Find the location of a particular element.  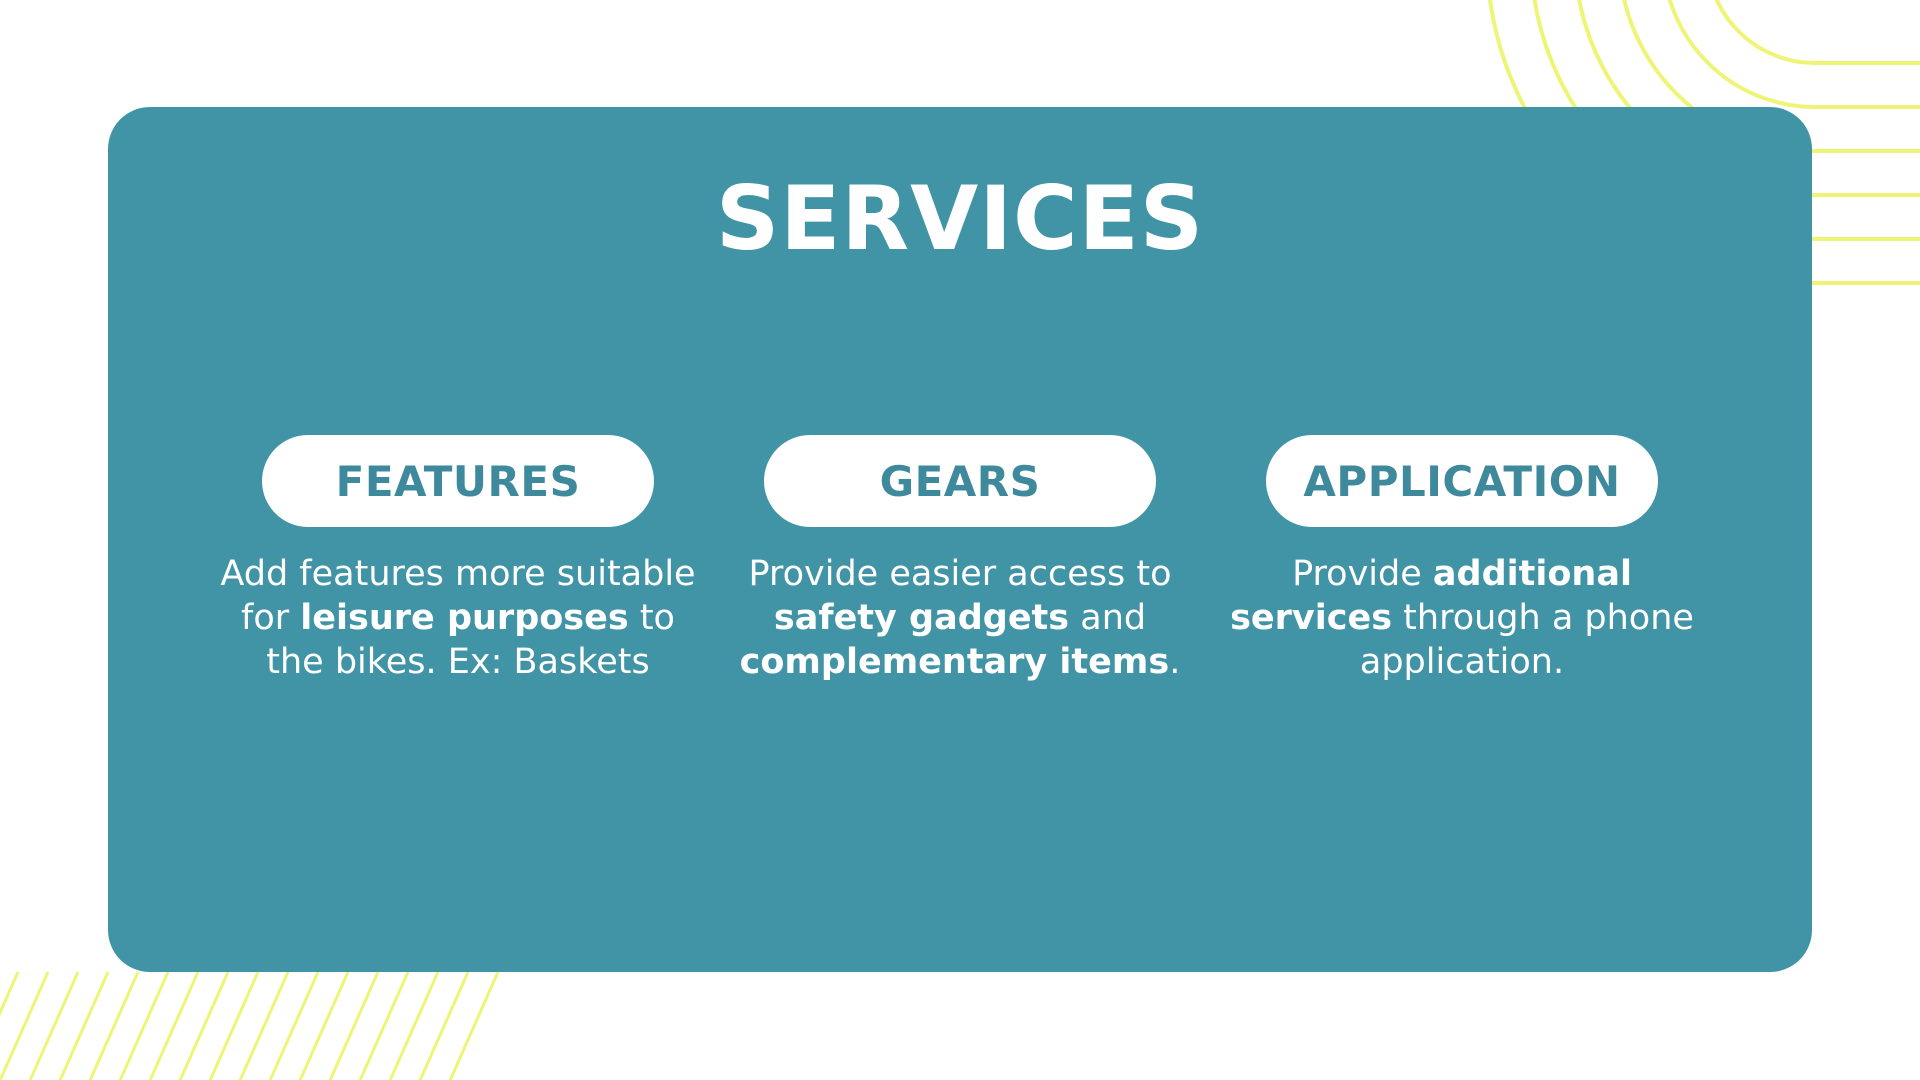

slide-title: SERVICES is located at coordinates (960, 218).